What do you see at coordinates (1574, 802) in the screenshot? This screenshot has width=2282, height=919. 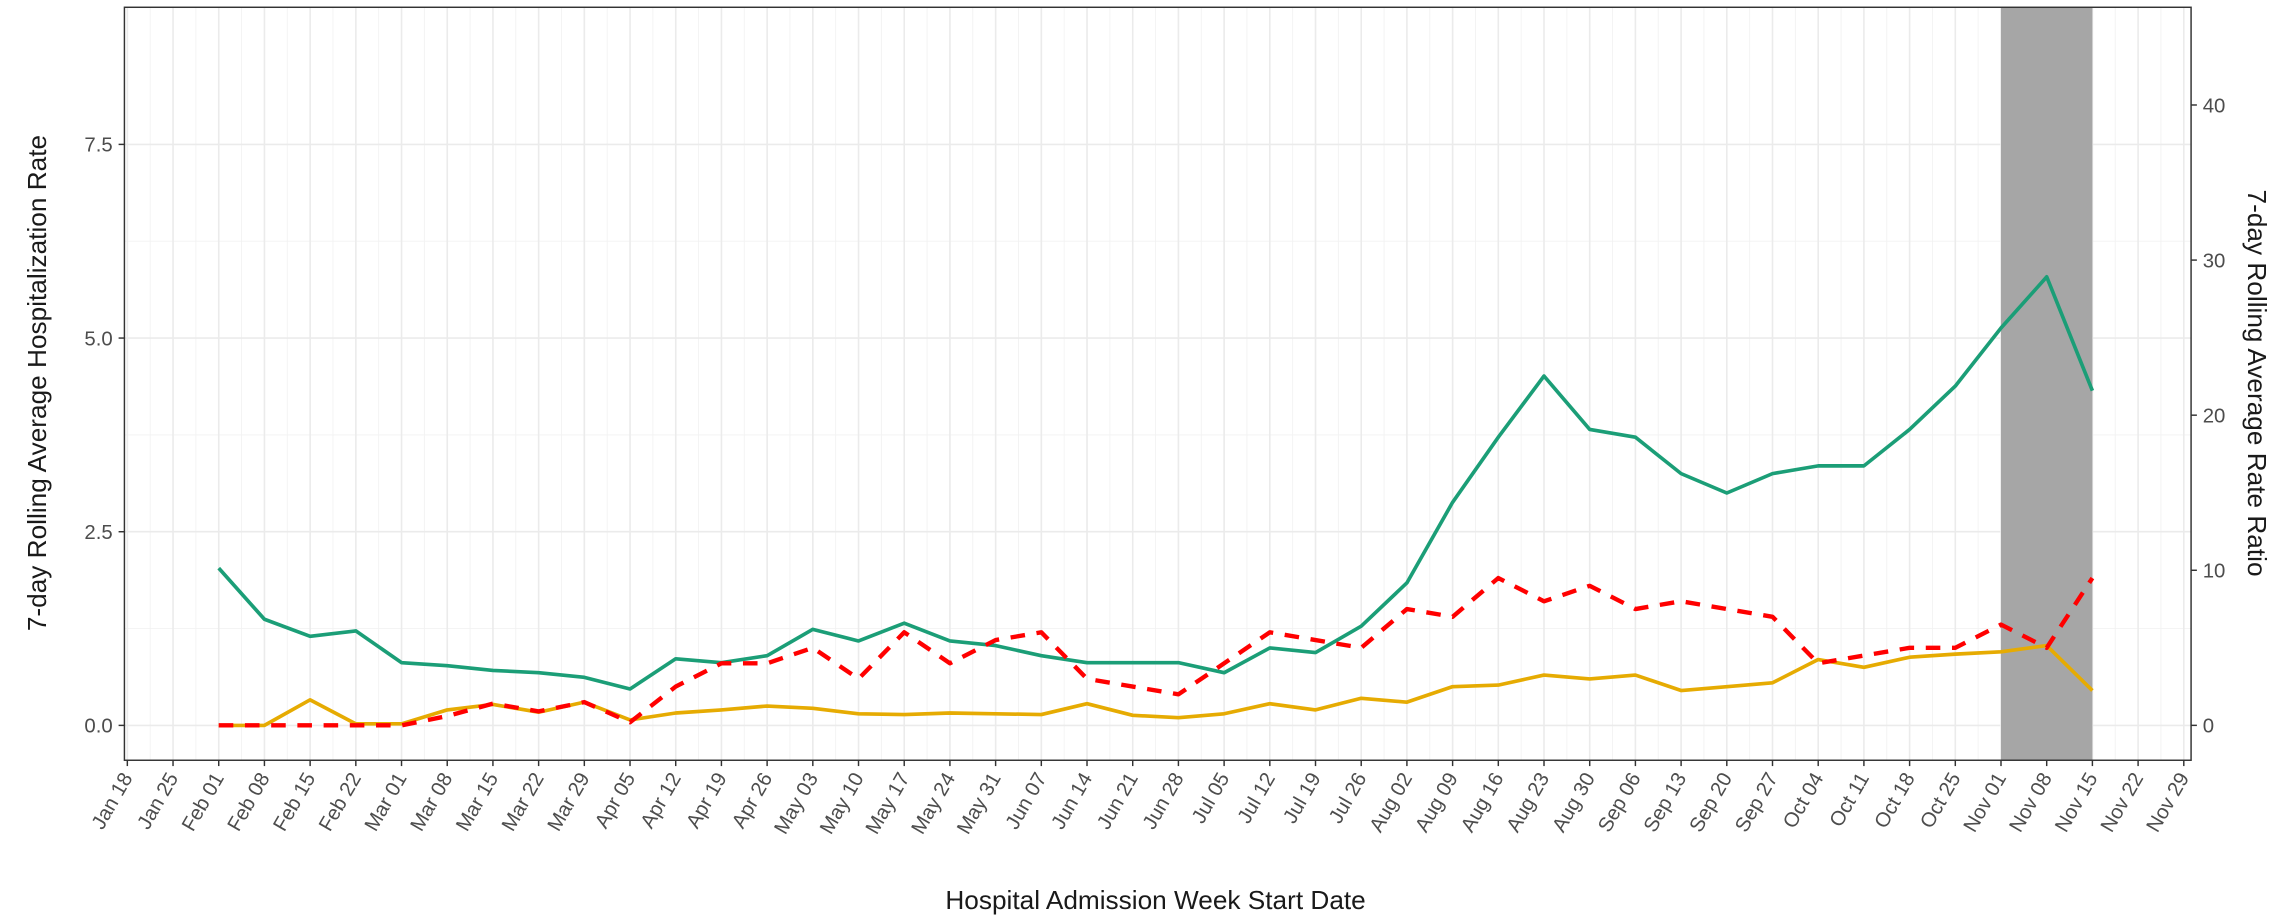 I see `x-tick-label: Aug 30` at bounding box center [1574, 802].